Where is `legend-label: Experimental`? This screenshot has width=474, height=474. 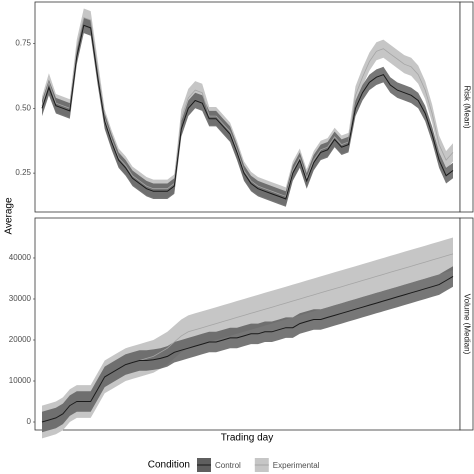
legend-label: Experimental is located at coordinates (296, 465).